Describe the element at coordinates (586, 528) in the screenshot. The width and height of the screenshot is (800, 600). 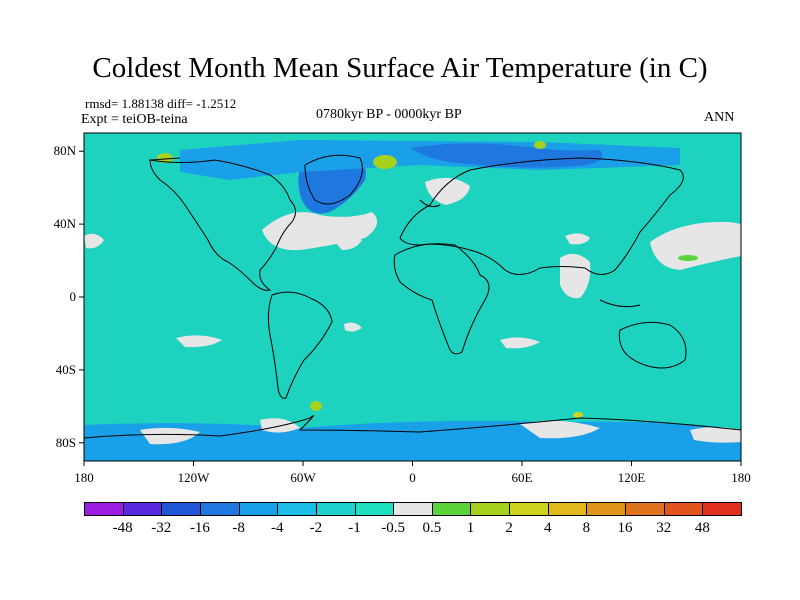
I see `colorbar-label: 8` at that location.